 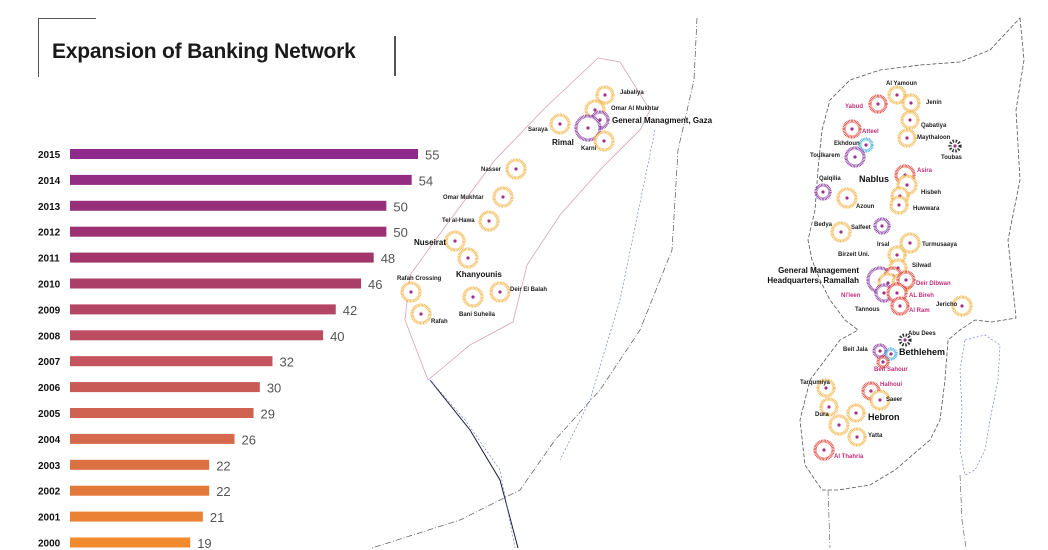 What do you see at coordinates (49, 440) in the screenshot?
I see `bar-year-label: 2004` at bounding box center [49, 440].